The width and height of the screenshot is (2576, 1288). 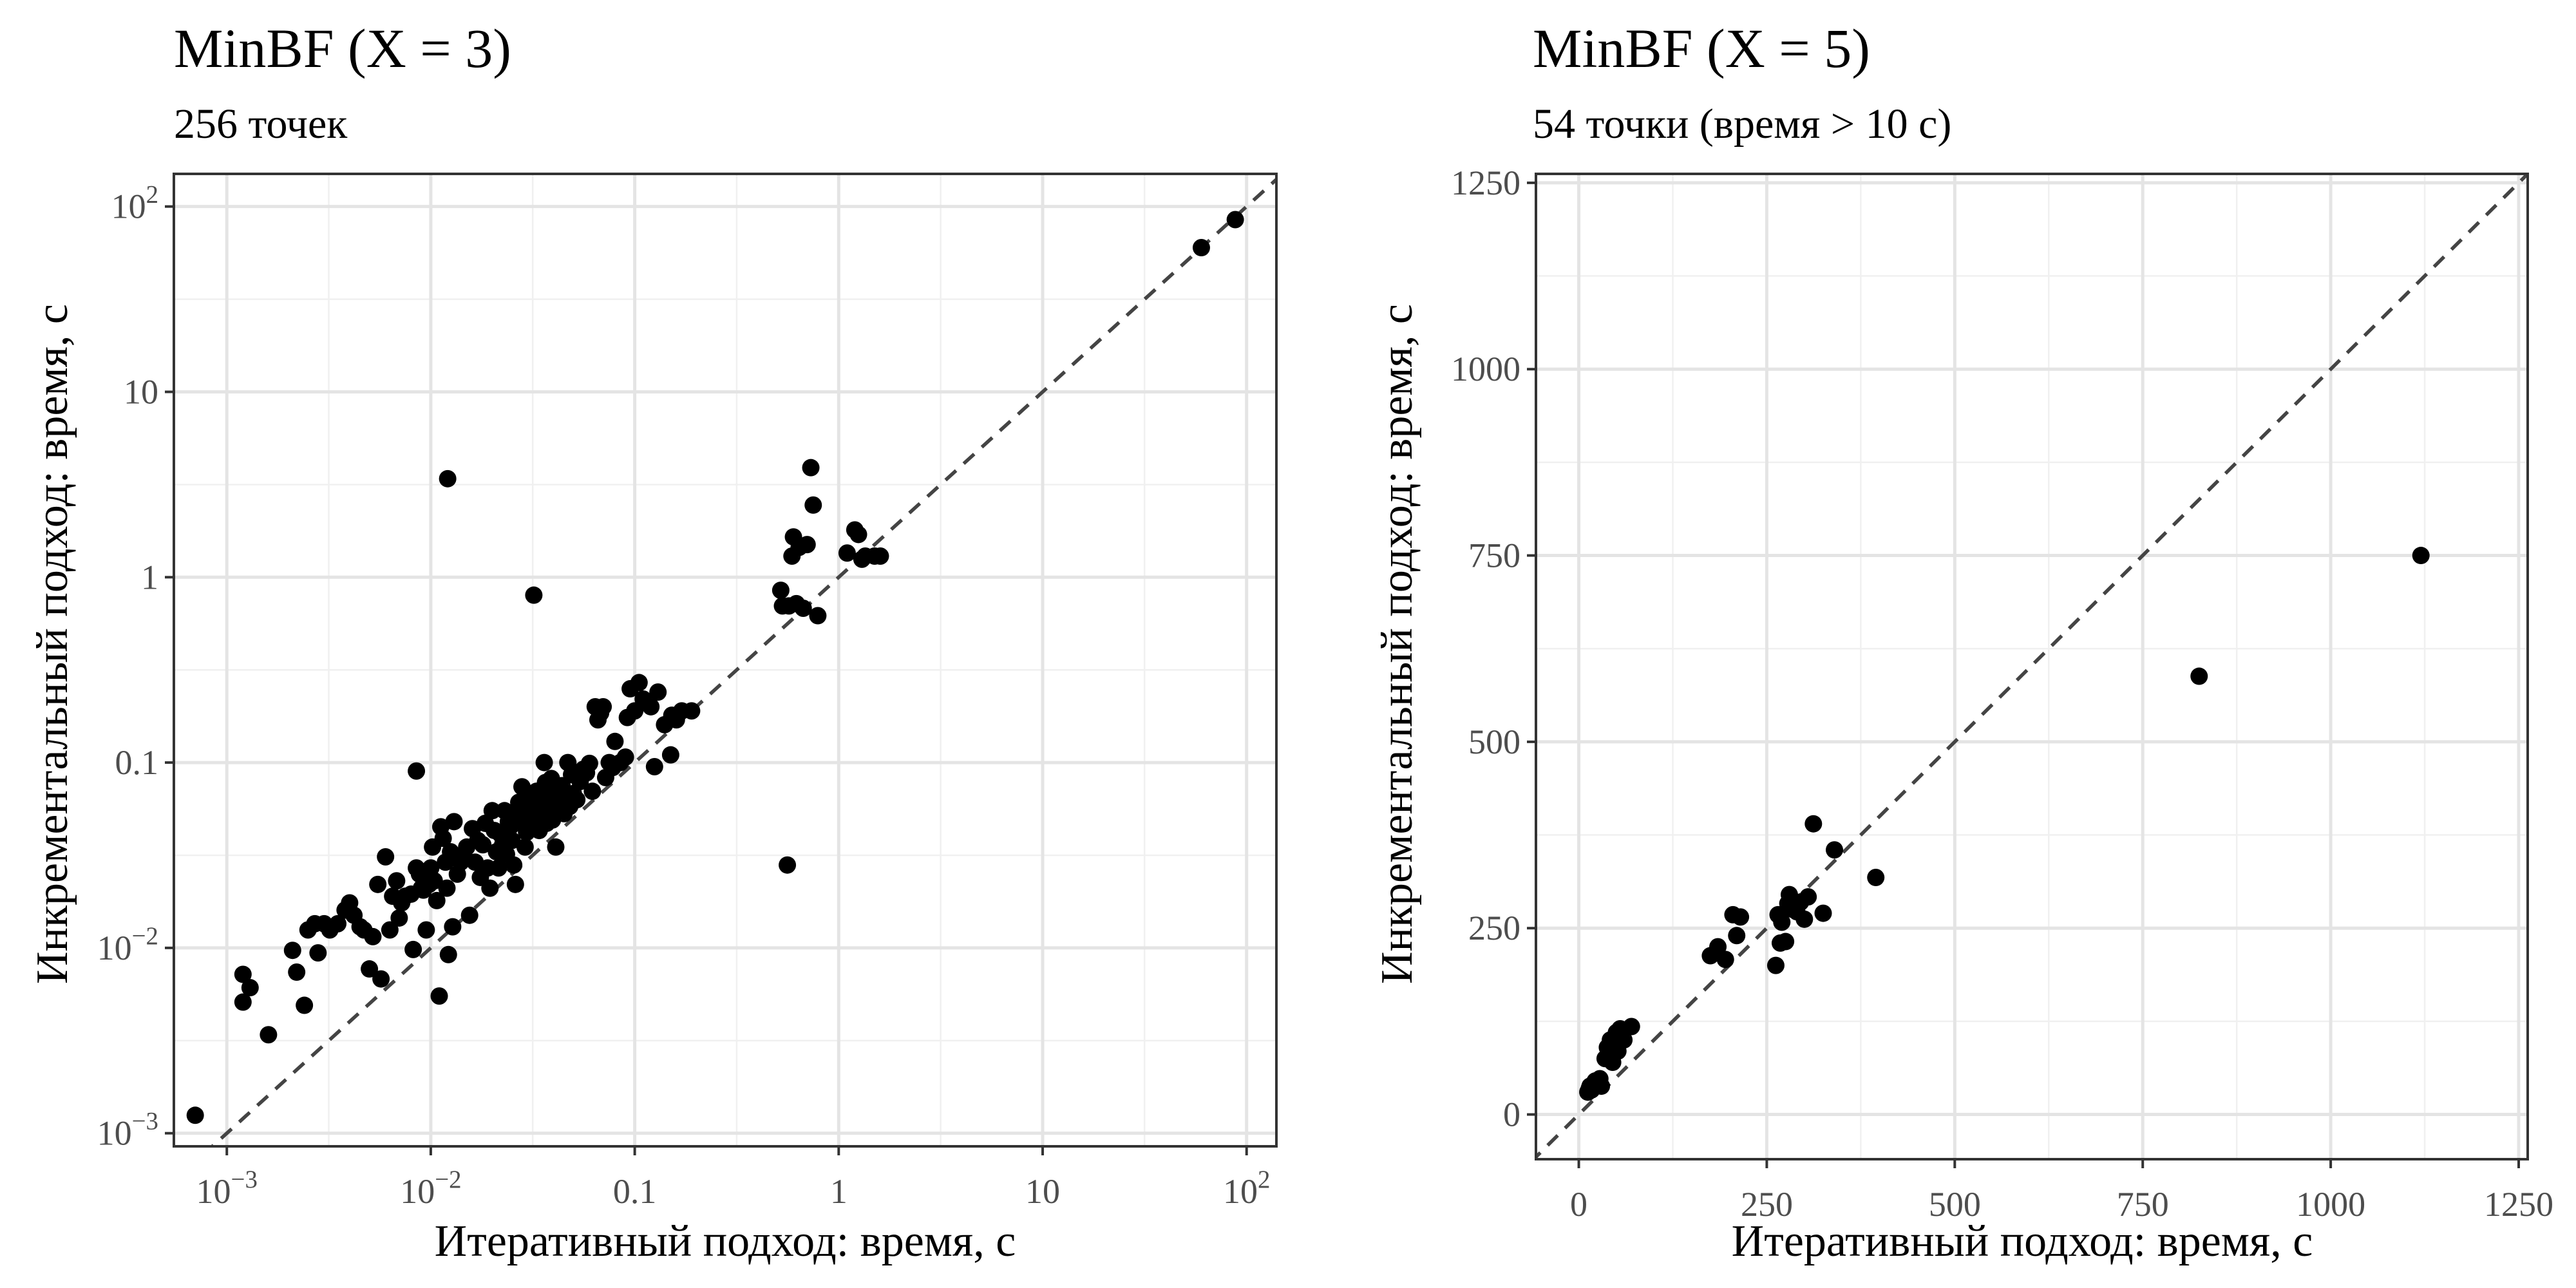 I want to click on chart-title-right: MinBF (X = 5), so click(x=1702, y=48).